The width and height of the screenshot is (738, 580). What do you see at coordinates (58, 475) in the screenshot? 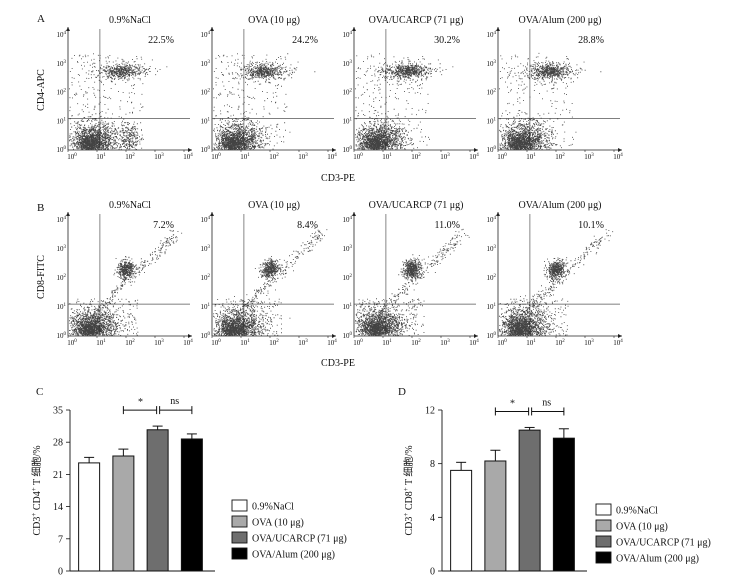
I see `bar-y-tick-label: 21` at bounding box center [58, 475].